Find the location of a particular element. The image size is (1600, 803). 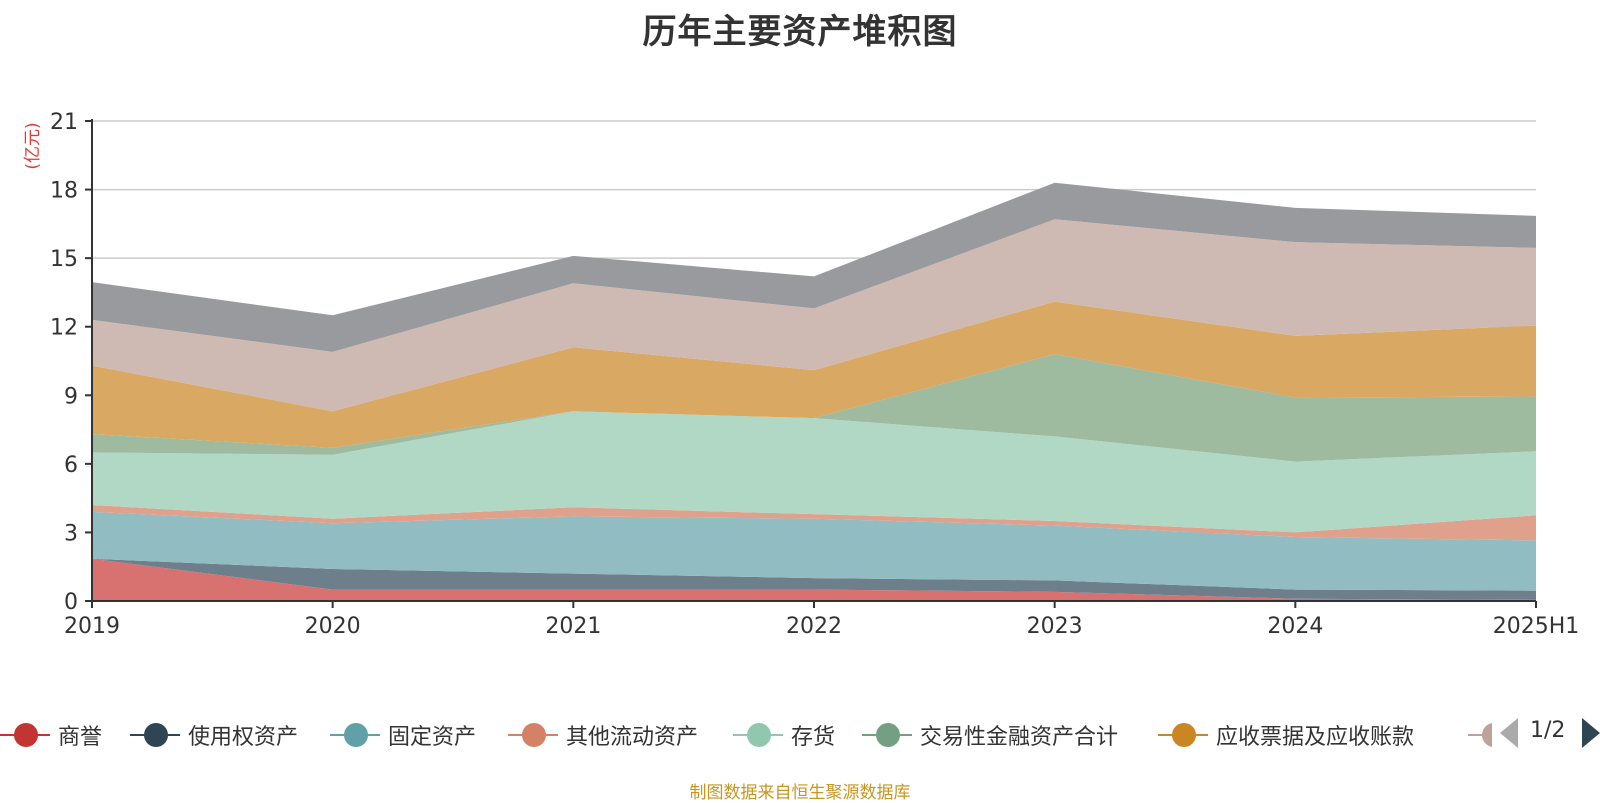

legend-item: 其他流动资产 is located at coordinates (603, 735).